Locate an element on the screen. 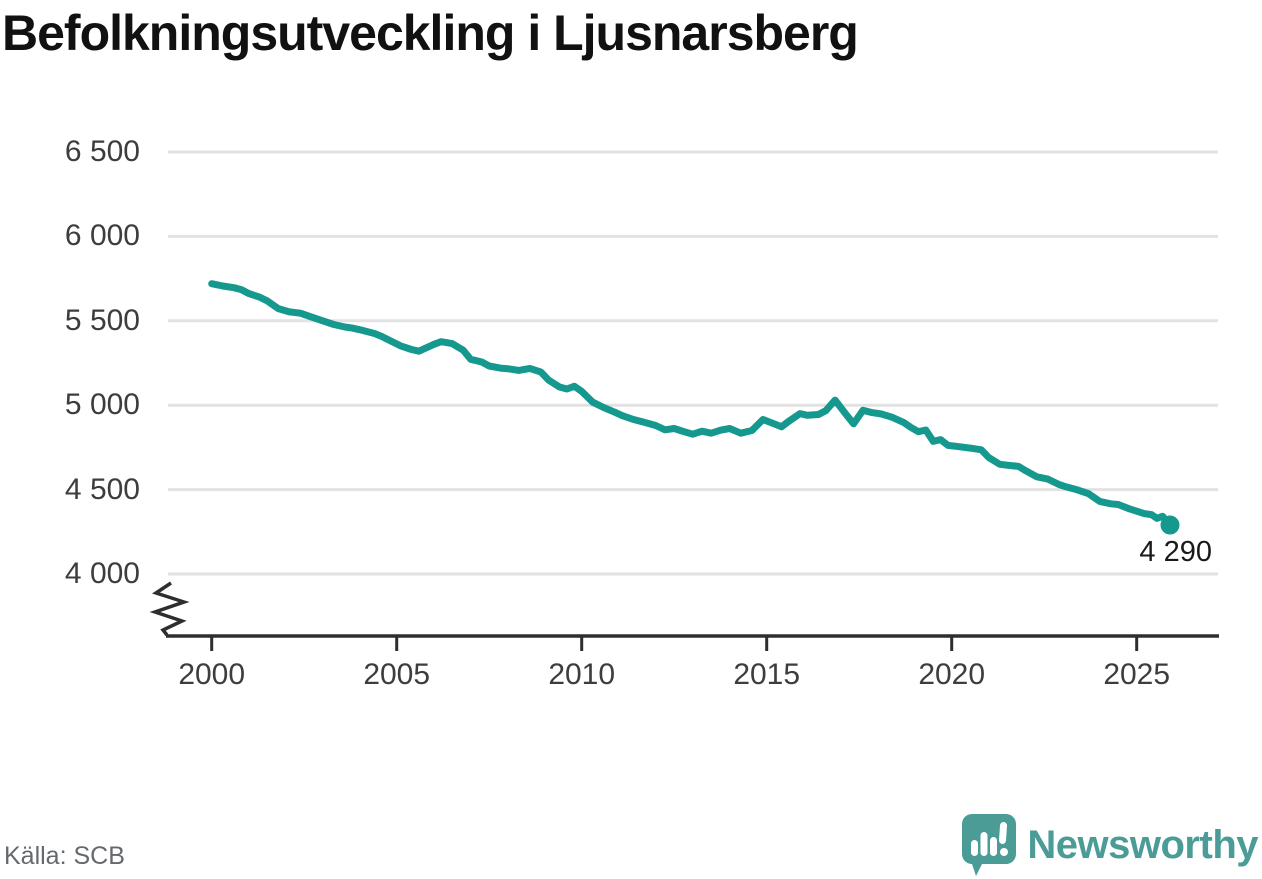 The image size is (1262, 879). x-tick-label: 2015 is located at coordinates (767, 674).